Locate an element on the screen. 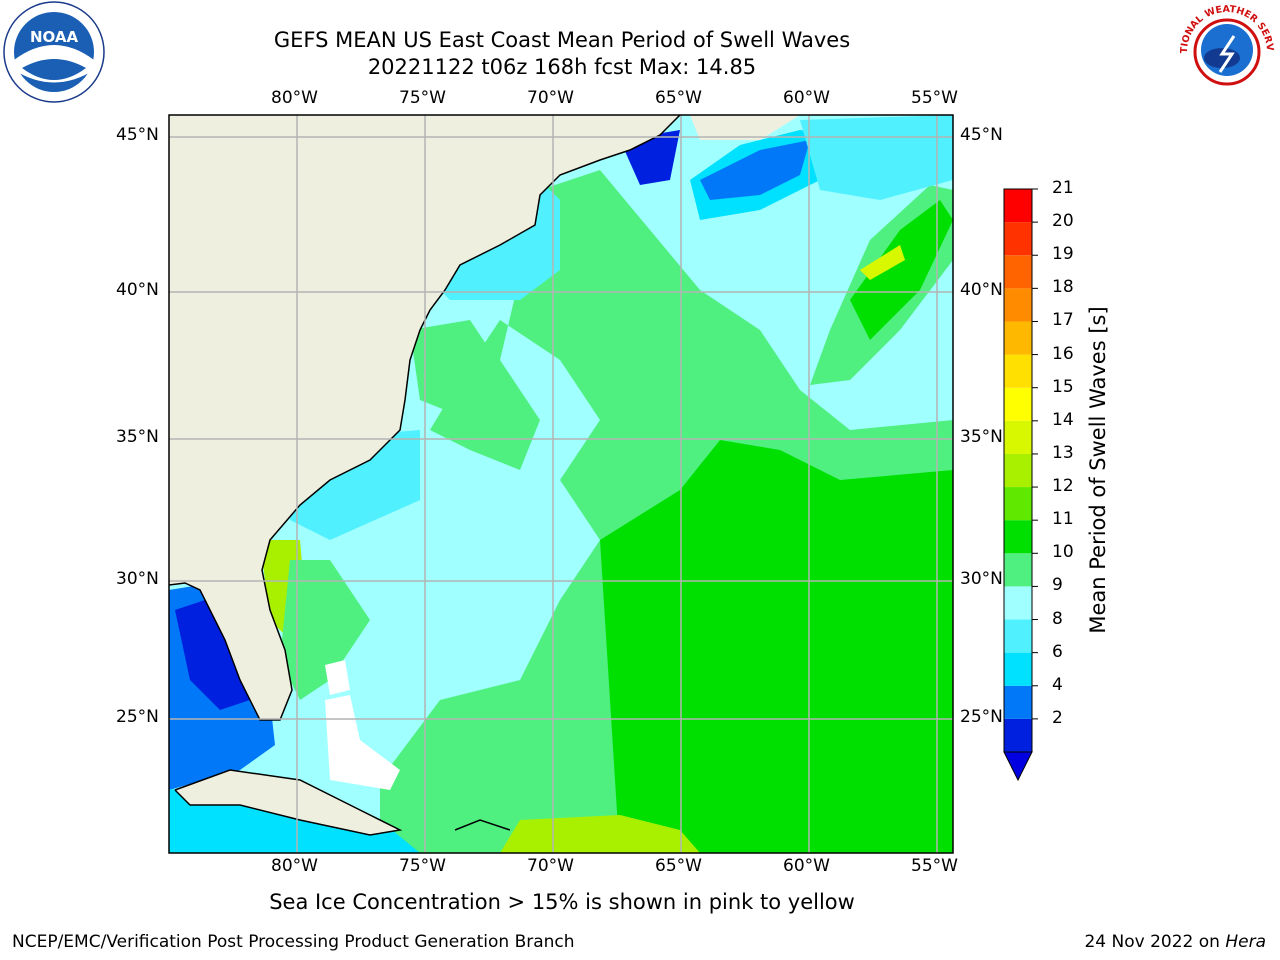 The width and height of the screenshot is (1280, 960). lat-tick-left: 35°N is located at coordinates (137, 437).